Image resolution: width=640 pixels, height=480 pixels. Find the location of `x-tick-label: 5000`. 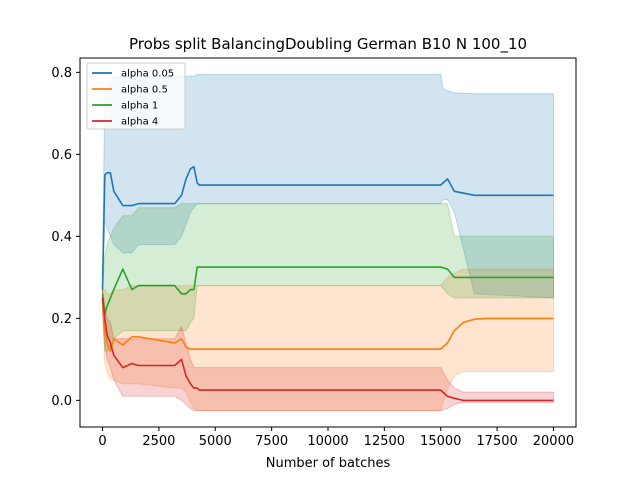

x-tick-label: 5000 is located at coordinates (215, 441).